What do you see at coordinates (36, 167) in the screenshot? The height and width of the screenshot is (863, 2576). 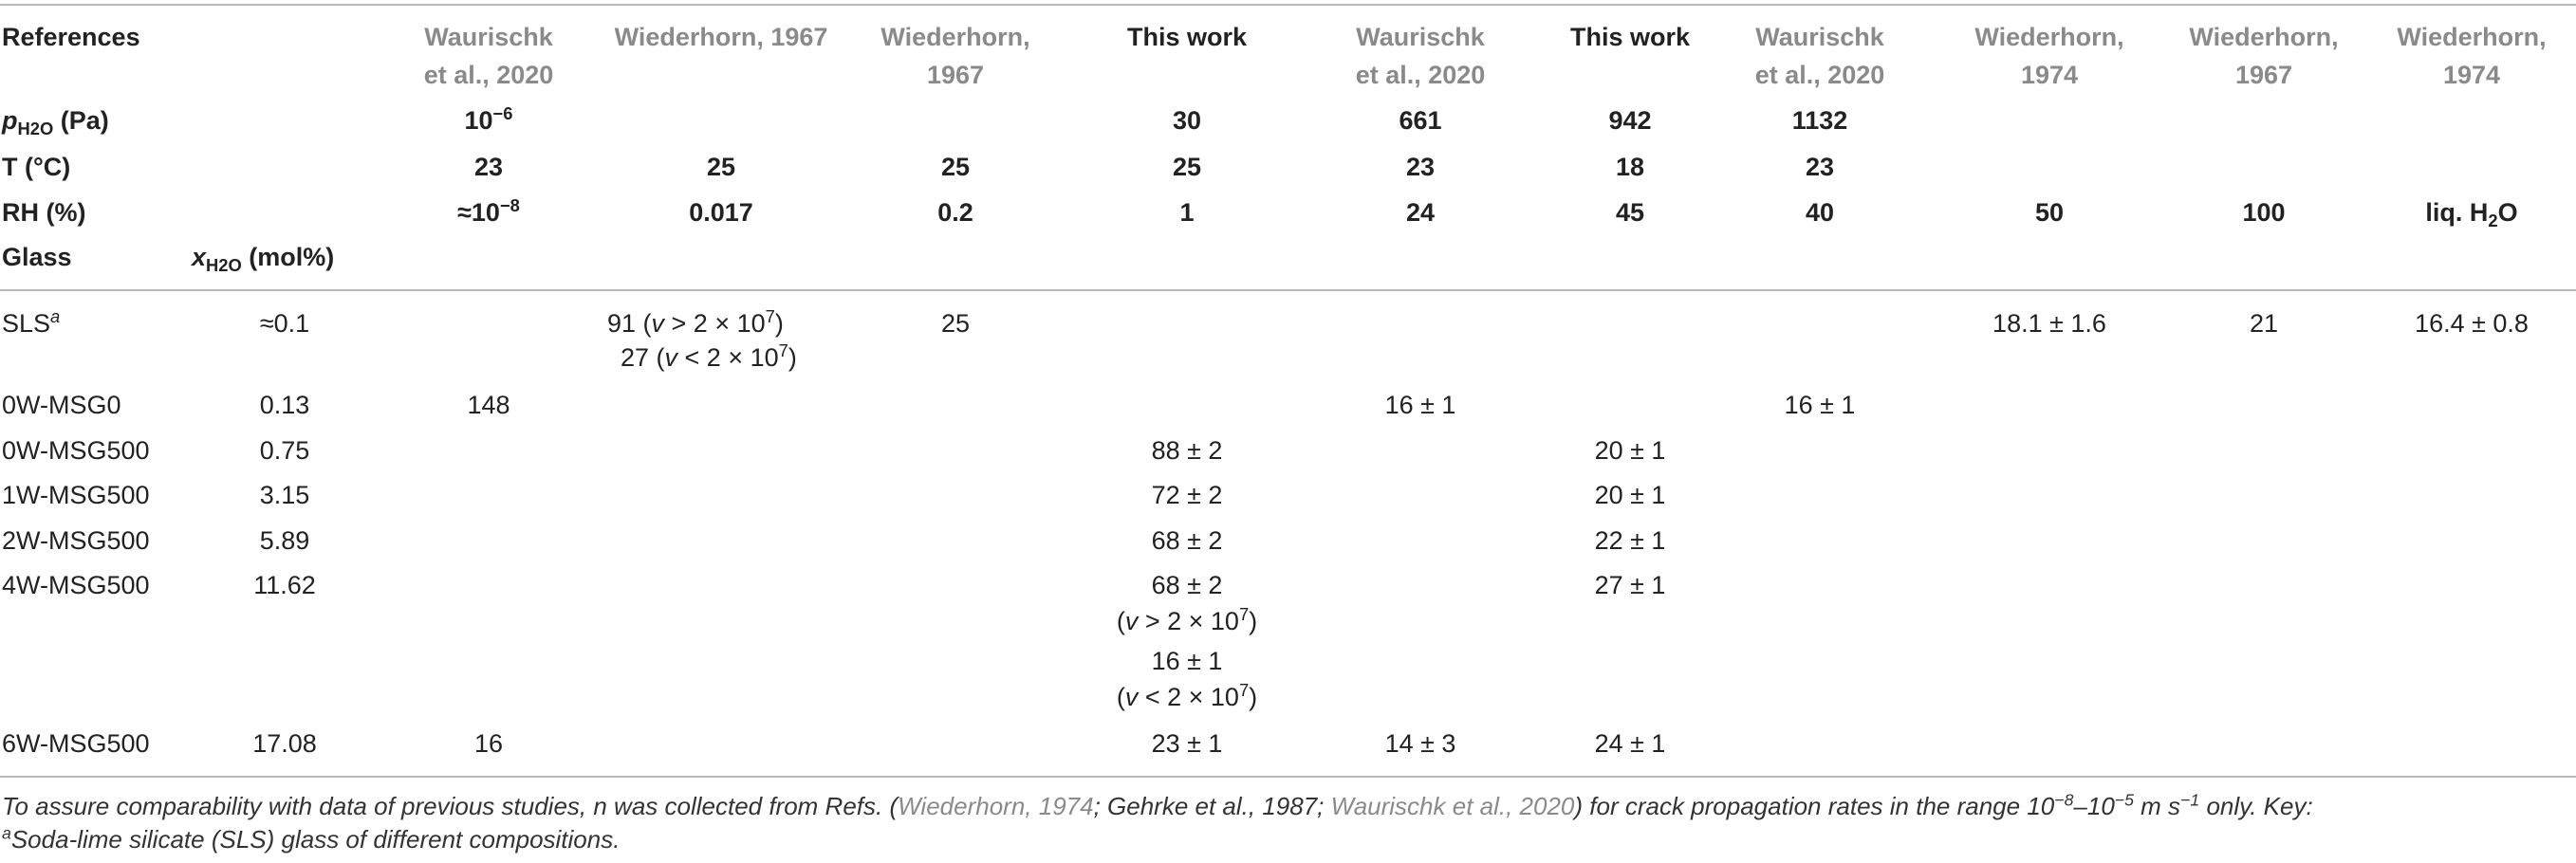 I see `t-label: T (°C)` at bounding box center [36, 167].